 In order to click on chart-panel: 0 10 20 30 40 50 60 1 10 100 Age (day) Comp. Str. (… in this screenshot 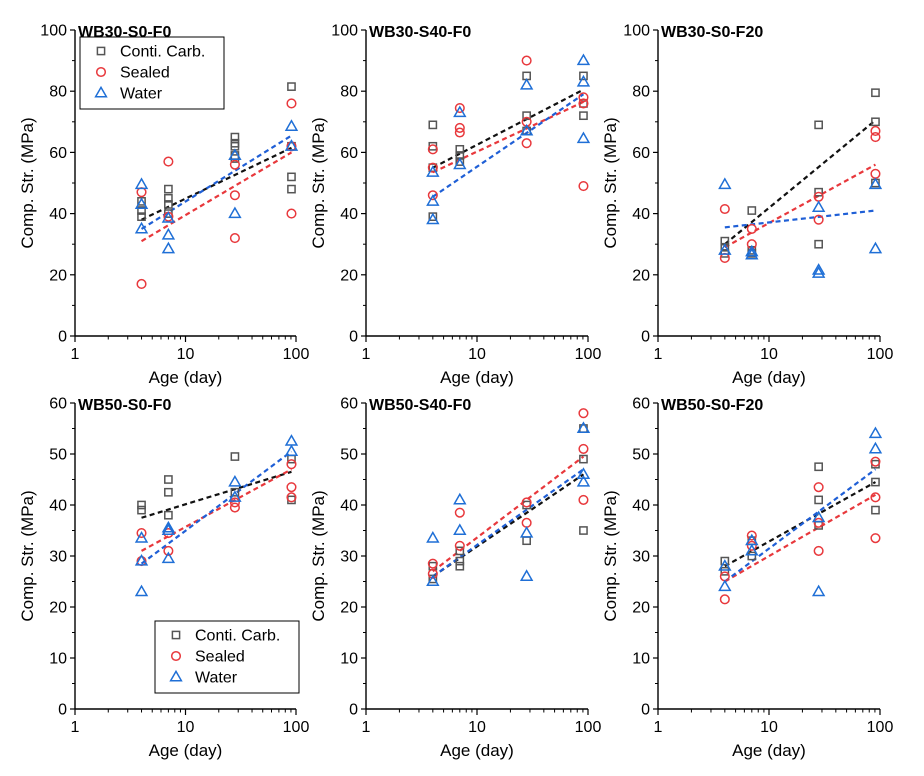, I will do `click(163, 578)`.